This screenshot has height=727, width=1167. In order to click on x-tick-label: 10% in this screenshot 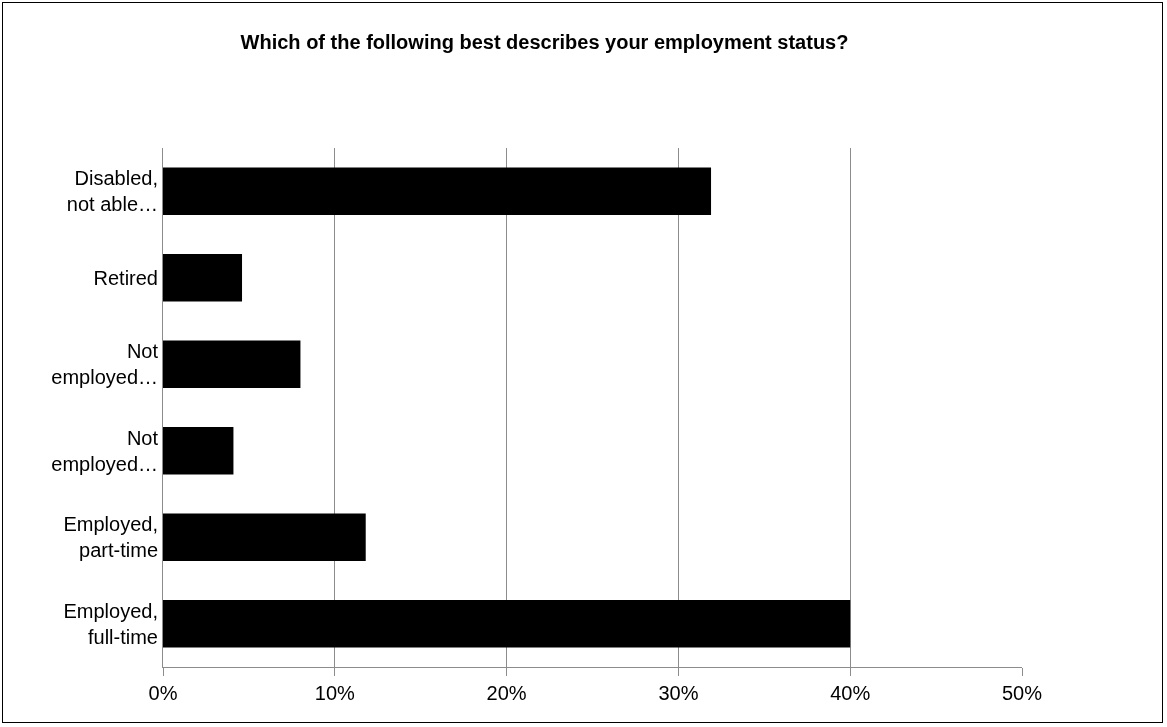, I will do `click(335, 693)`.